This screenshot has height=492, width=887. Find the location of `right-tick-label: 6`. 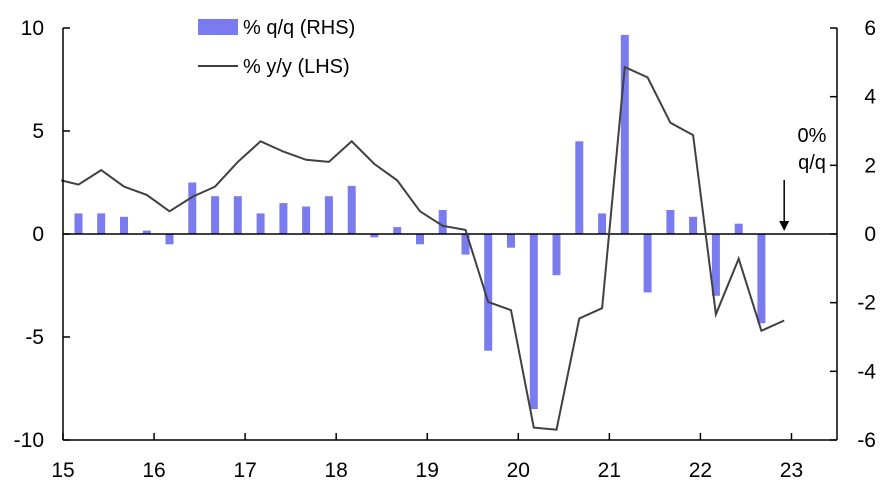

right-tick-label: 6 is located at coordinates (870, 28).